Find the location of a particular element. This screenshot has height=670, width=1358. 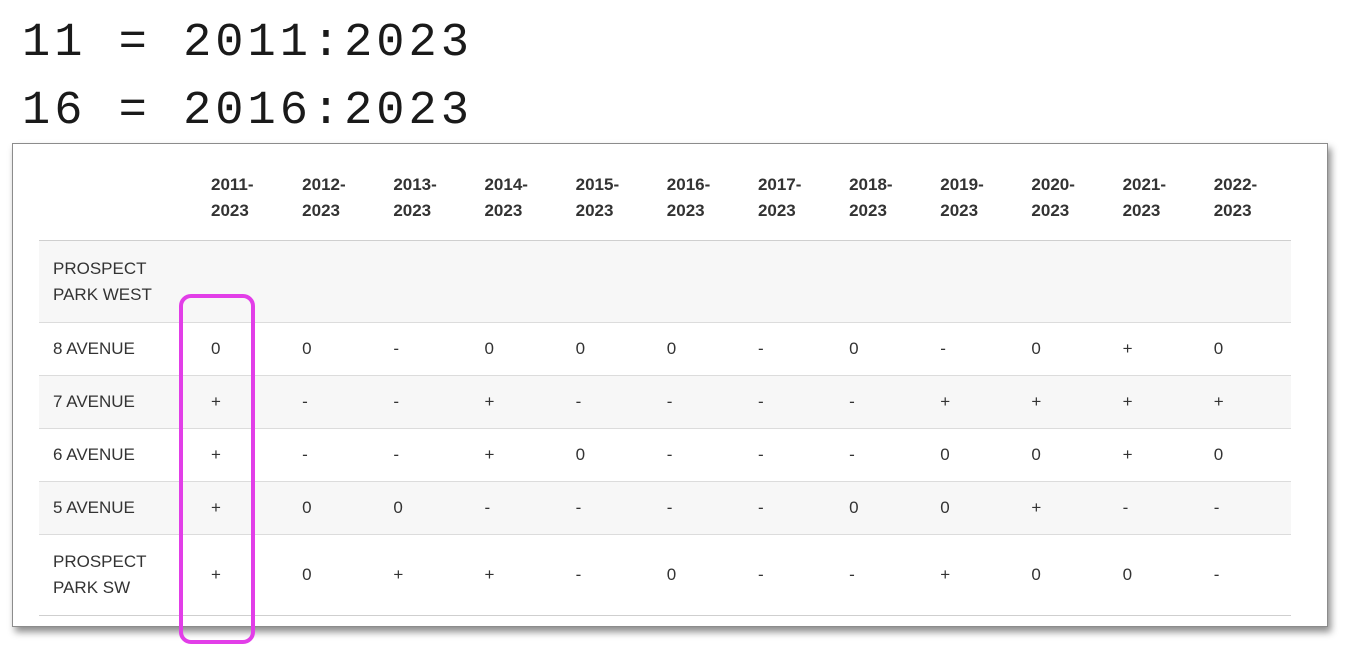

column-header-text: 2014- is located at coordinates (506, 184).